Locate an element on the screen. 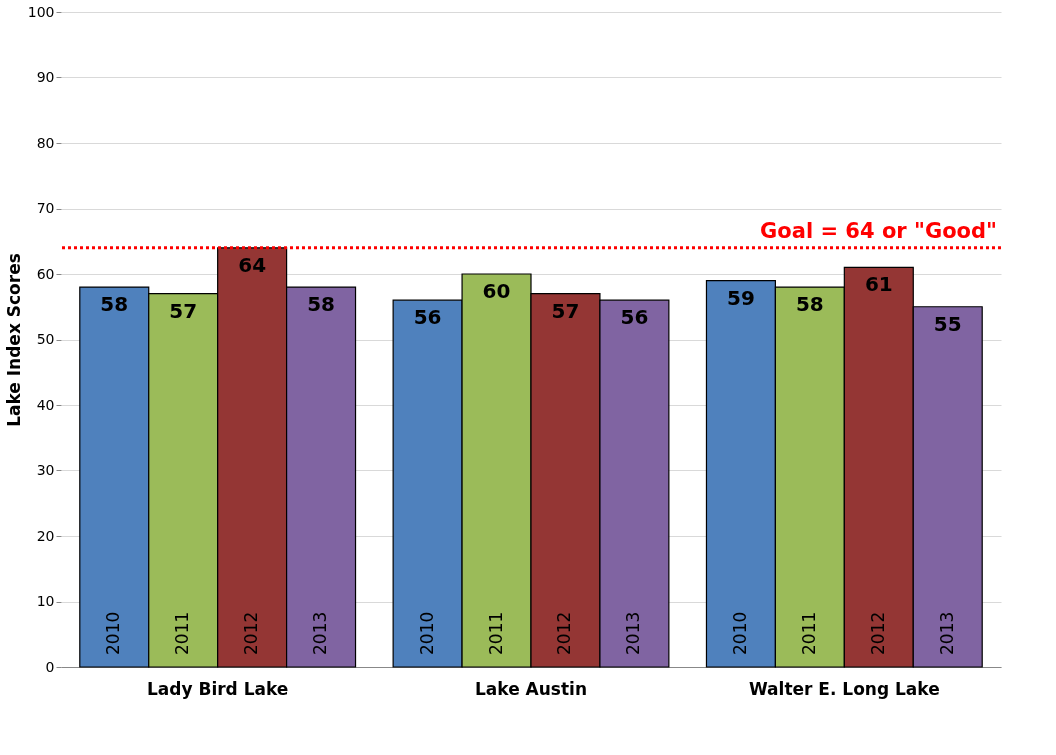 Image resolution: width=1056 pixels, height=755 pixels. y-tick-label: 0 is located at coordinates (50, 666).